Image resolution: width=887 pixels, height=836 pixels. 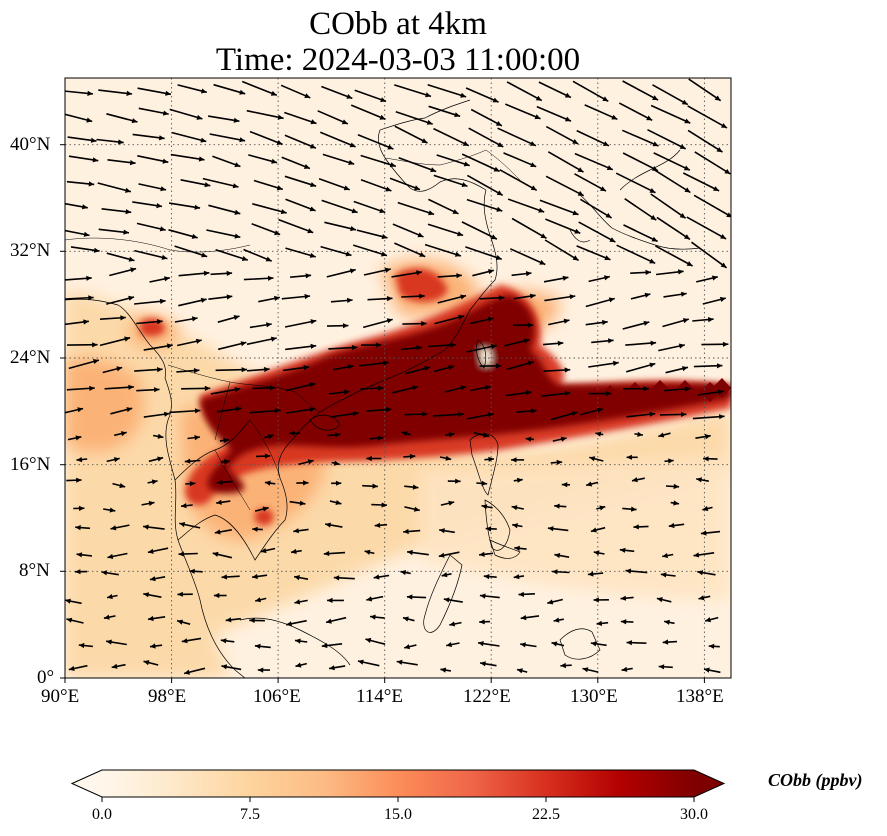 I want to click on colorbar-tick-label: 0.0, so click(x=102, y=814).